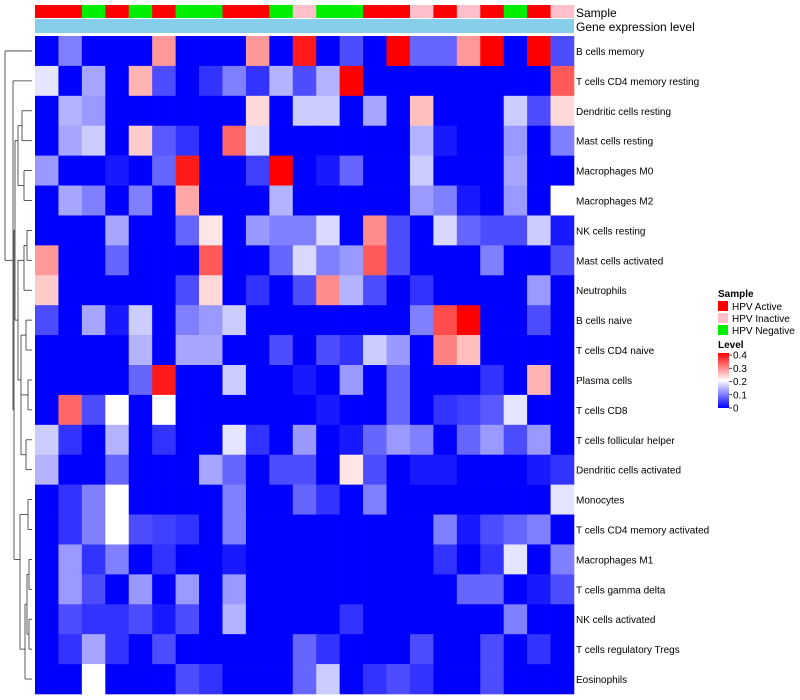  I want to click on row-label: NK cells activated, so click(615, 620).